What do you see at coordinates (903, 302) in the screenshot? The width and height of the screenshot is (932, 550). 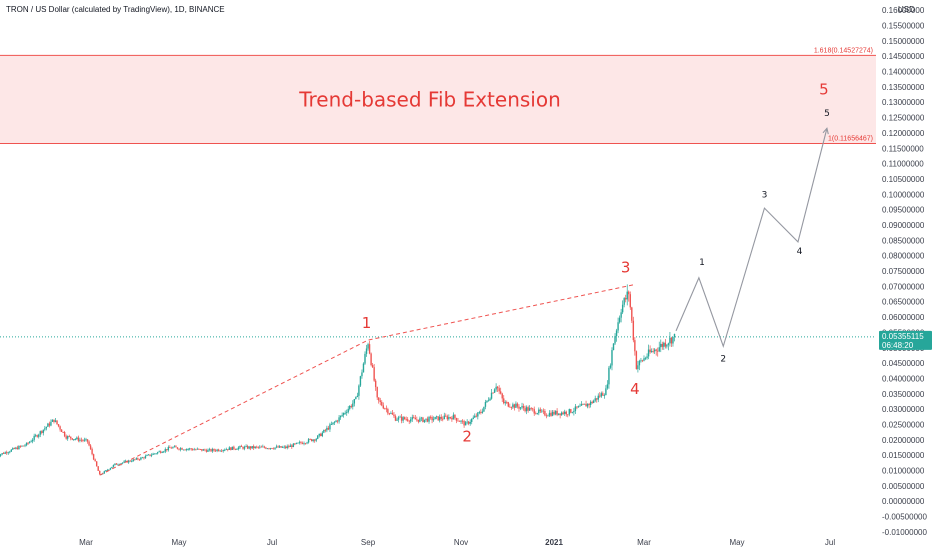 I see `y-tick-label: 0.06500000` at bounding box center [903, 302].